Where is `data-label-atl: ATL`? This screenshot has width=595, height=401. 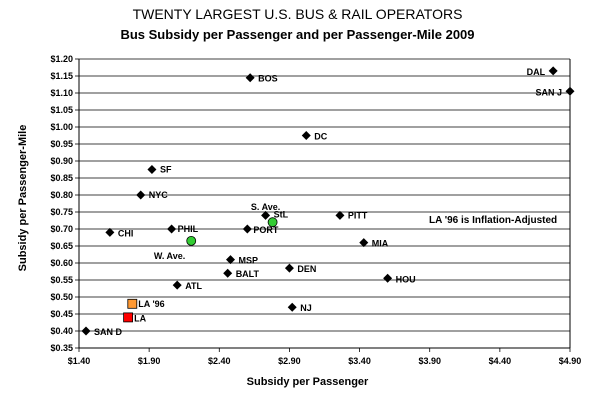
data-label-atl: ATL is located at coordinates (193, 286).